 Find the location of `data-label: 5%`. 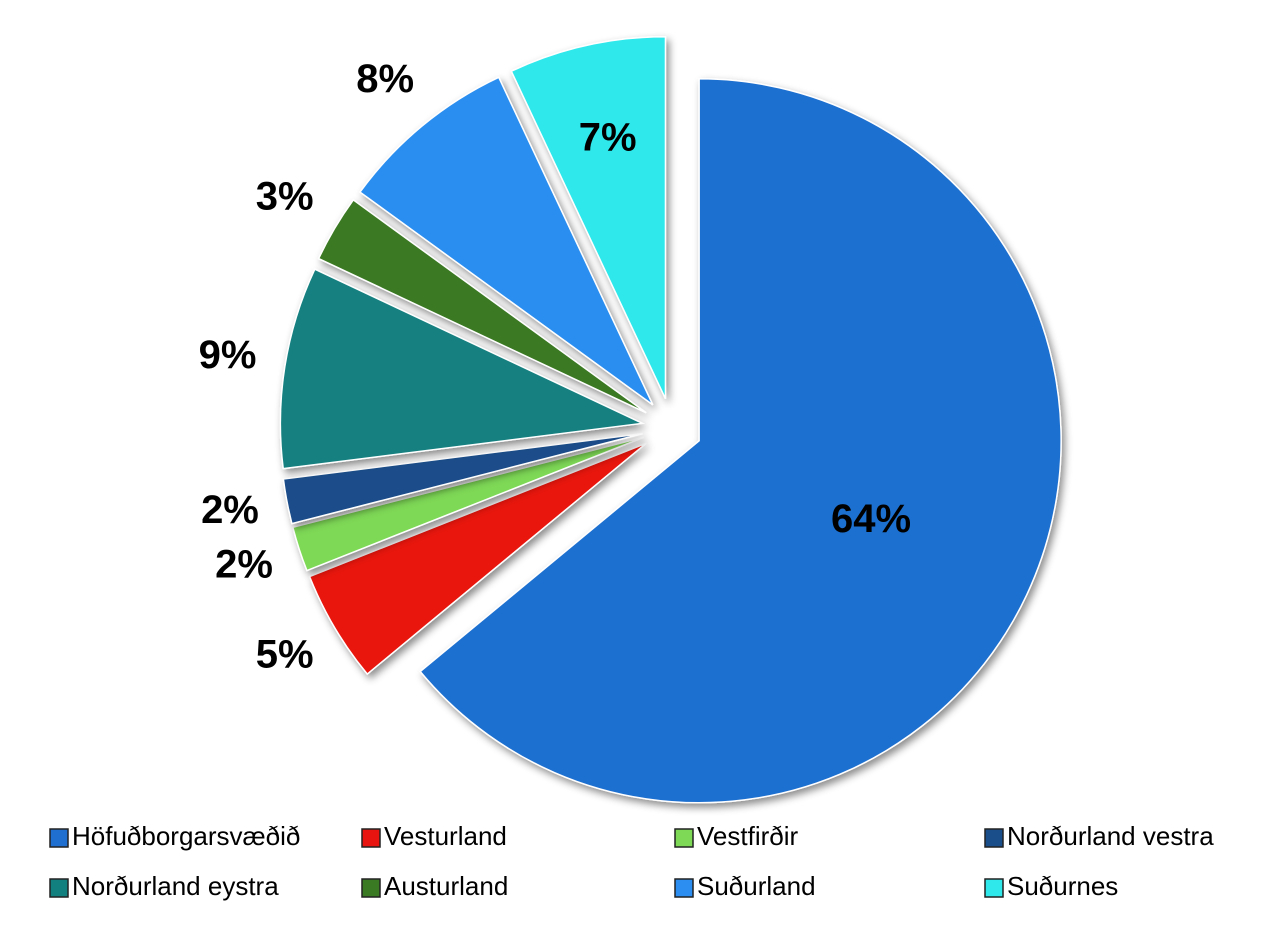

data-label: 5% is located at coordinates (285, 655).